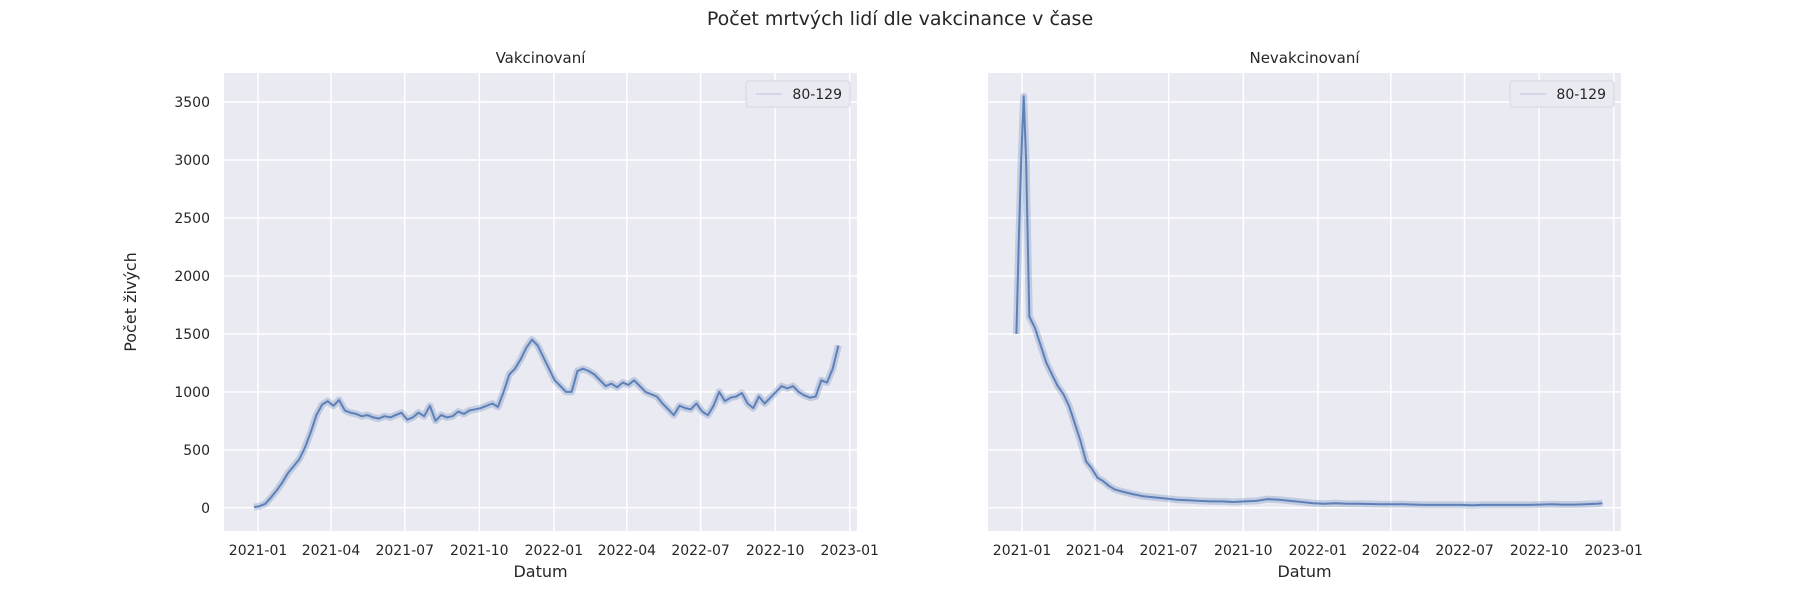 The height and width of the screenshot is (600, 1800). I want to click on panel-2-legend-entry: 80-129, so click(1581, 95).